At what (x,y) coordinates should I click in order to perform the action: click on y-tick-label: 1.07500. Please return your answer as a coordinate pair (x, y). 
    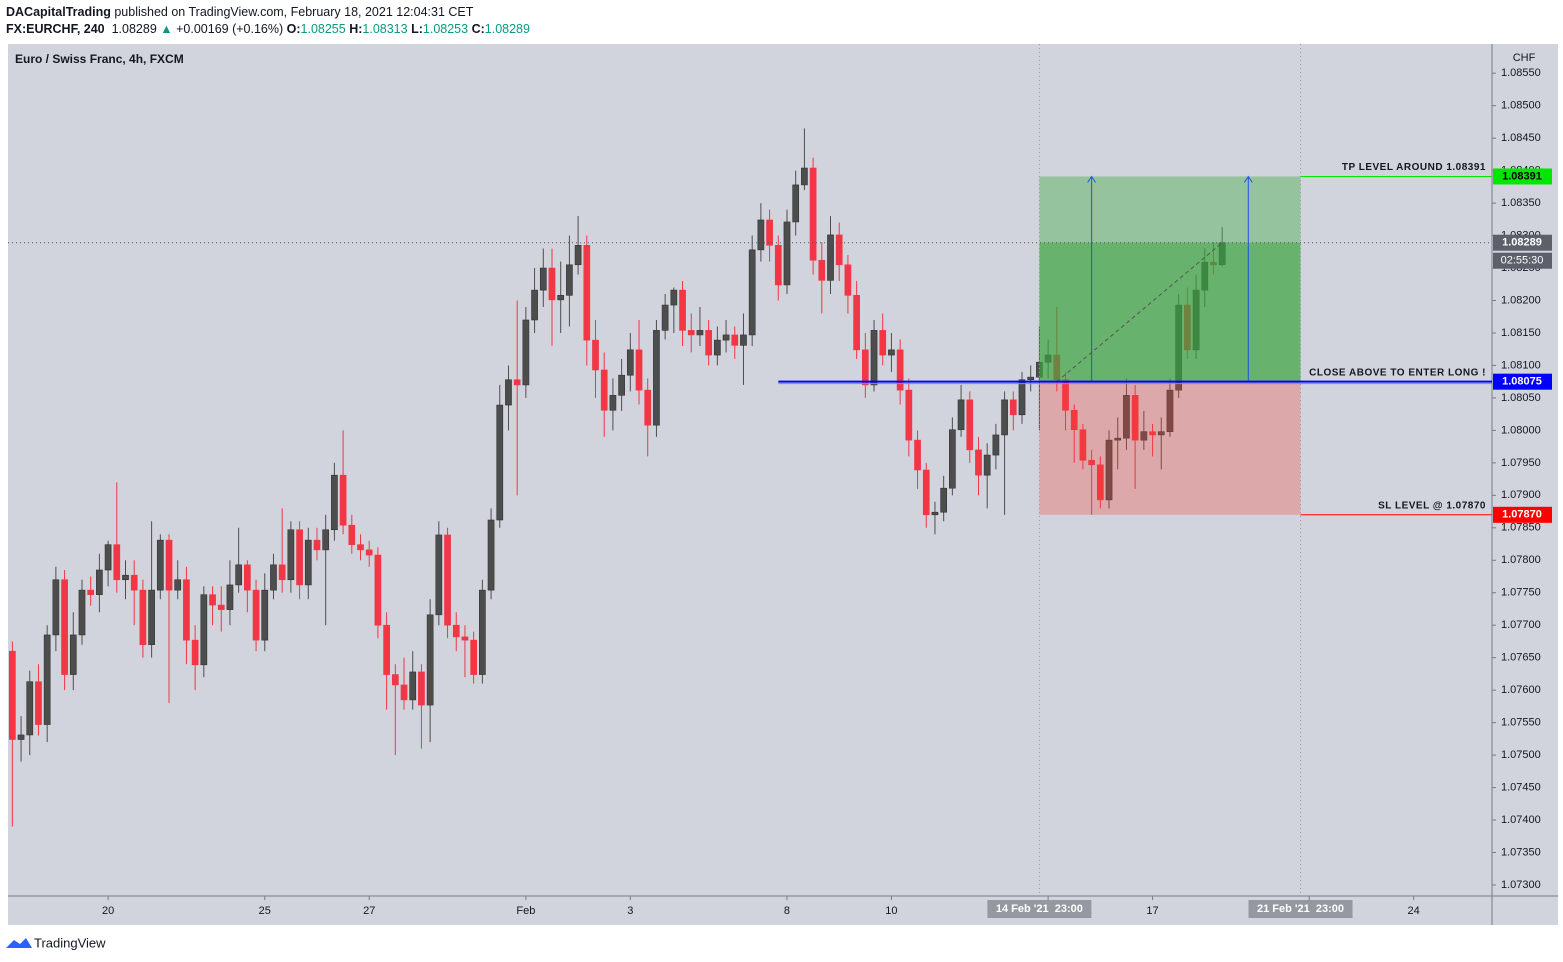
    Looking at the image, I should click on (1521, 755).